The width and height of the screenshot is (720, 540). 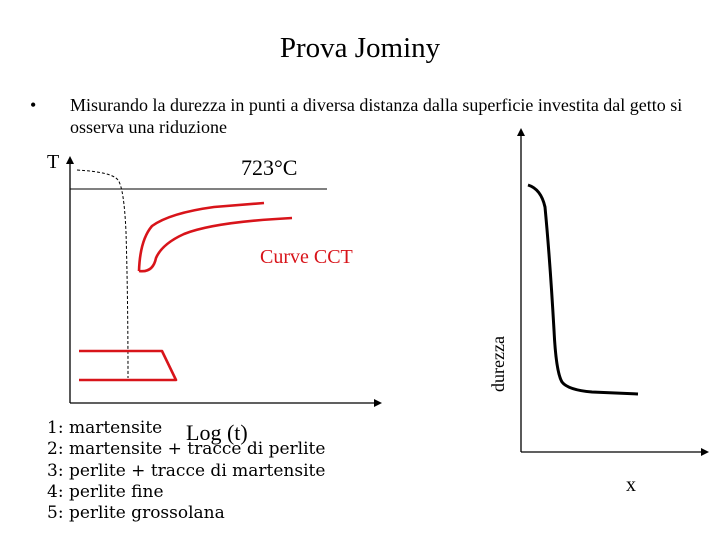 I want to click on legend-item: 2: martensite + tracce di perlite, so click(x=186, y=449).